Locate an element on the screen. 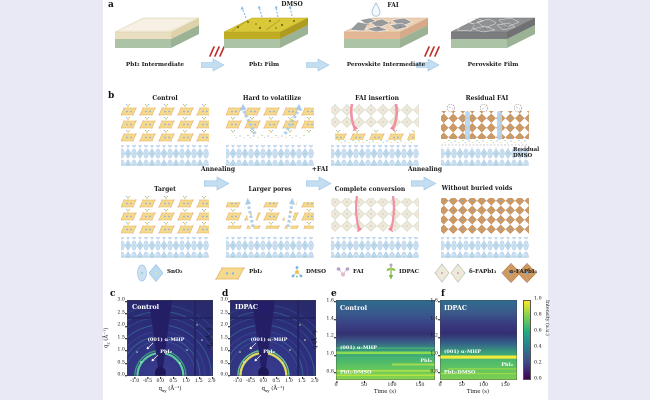  insitu-control-x-ticks: 0 50 100 150 is located at coordinates (384, 385).